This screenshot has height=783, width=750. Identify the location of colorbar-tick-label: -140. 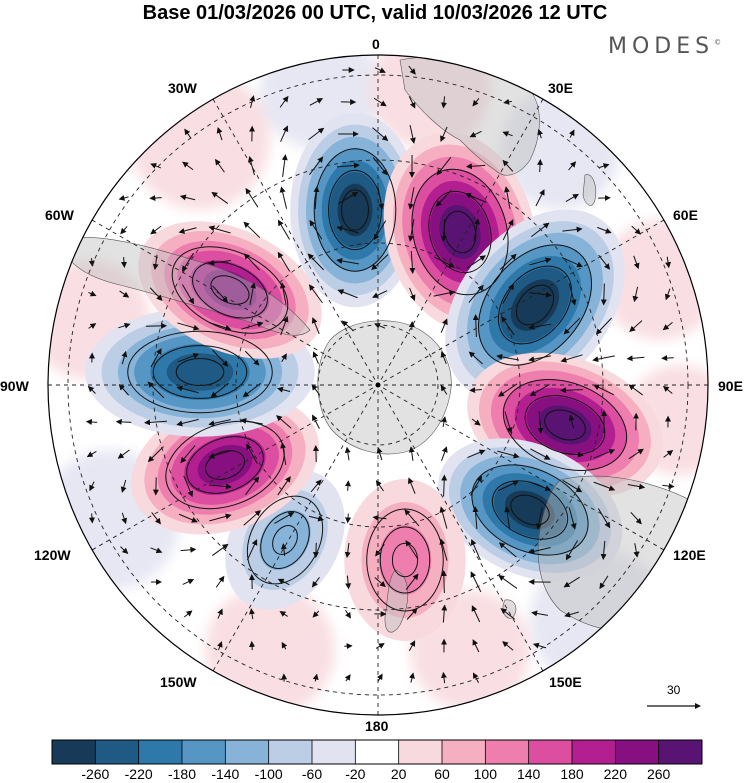
(225, 774).